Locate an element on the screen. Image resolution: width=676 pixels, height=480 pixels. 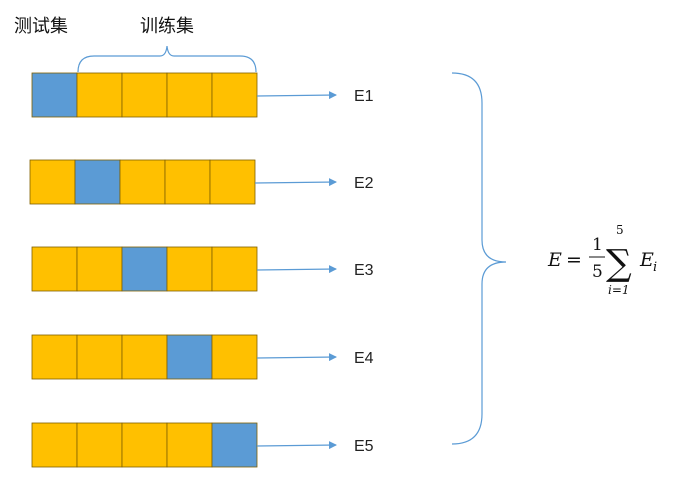
fold-row-2: E2 is located at coordinates (201, 182).